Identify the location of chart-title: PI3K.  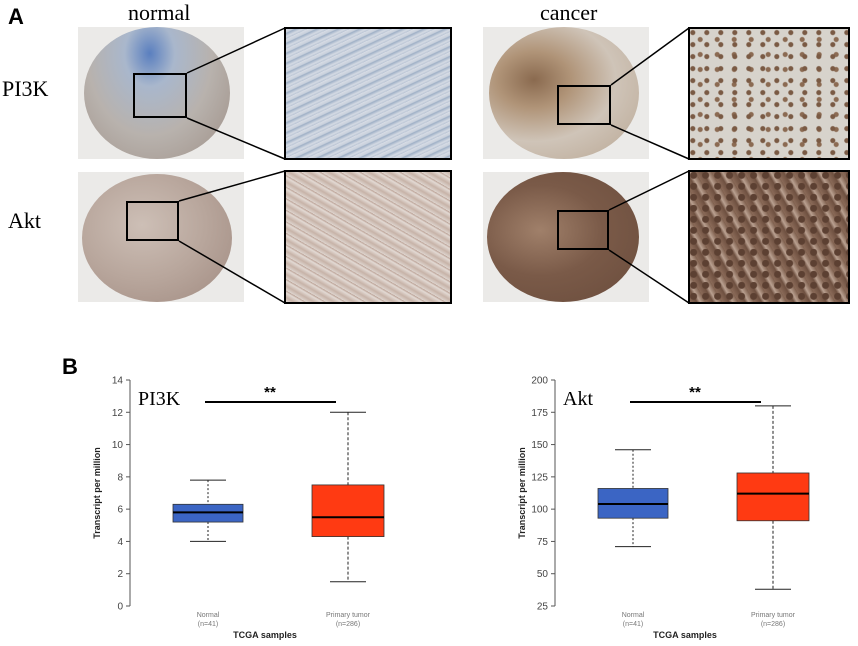
(159, 399).